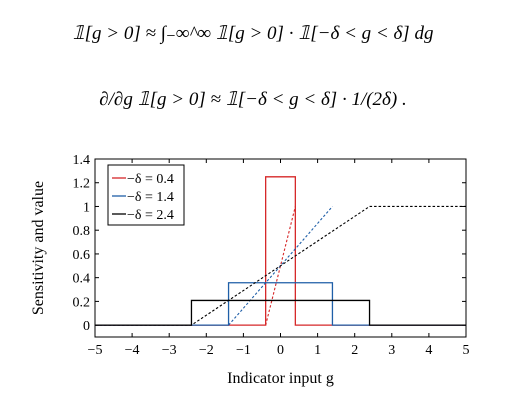  I want to click on x-tick-label: 2, so click(354, 350).